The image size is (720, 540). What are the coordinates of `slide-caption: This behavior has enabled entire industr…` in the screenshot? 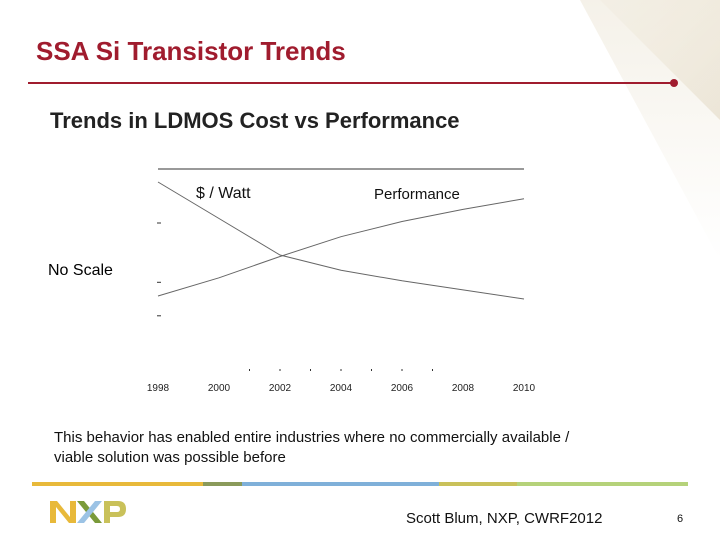 It's located at (312, 447).